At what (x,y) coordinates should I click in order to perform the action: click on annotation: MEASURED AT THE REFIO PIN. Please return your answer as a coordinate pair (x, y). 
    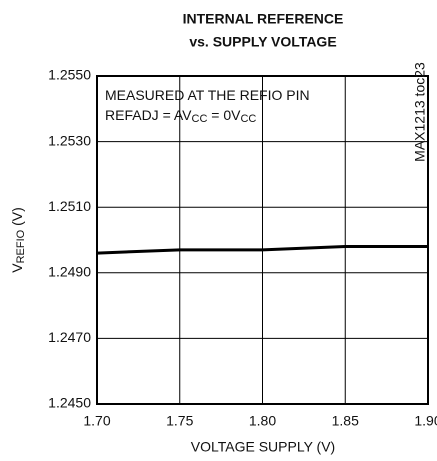
    Looking at the image, I should click on (207, 95).